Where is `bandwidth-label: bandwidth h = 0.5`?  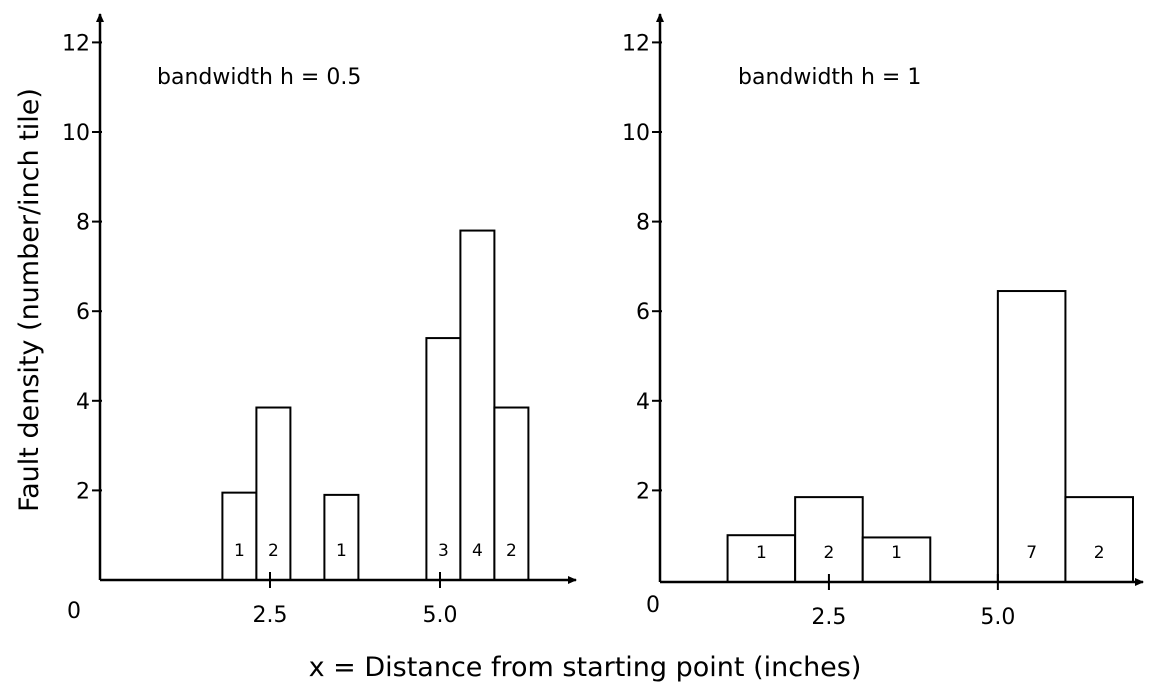 bandwidth-label: bandwidth h = 0.5 is located at coordinates (259, 77).